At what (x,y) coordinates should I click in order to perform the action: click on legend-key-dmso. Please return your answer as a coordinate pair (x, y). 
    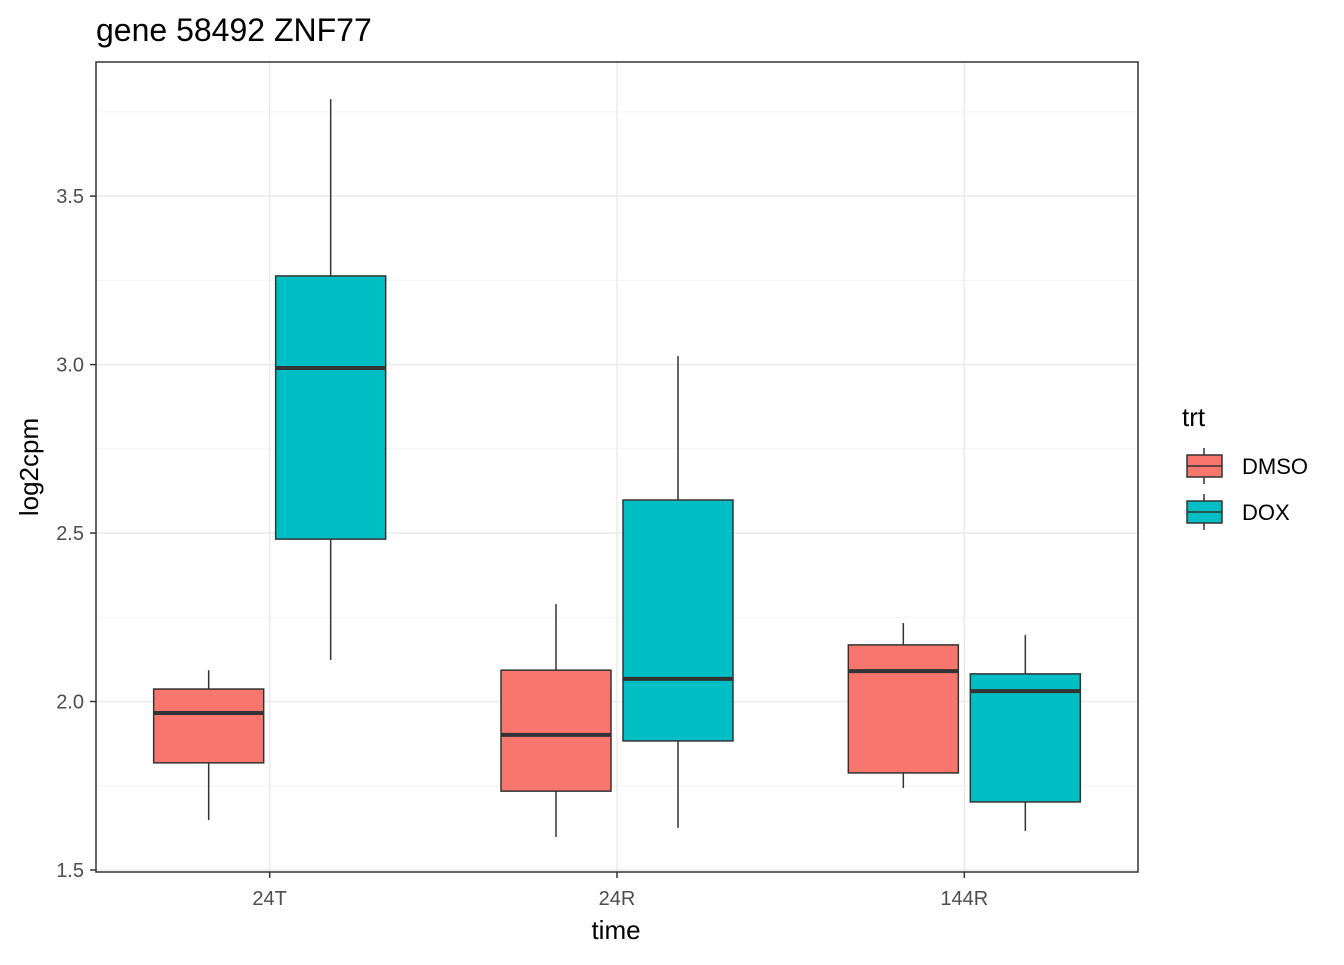
    Looking at the image, I should click on (1204, 466).